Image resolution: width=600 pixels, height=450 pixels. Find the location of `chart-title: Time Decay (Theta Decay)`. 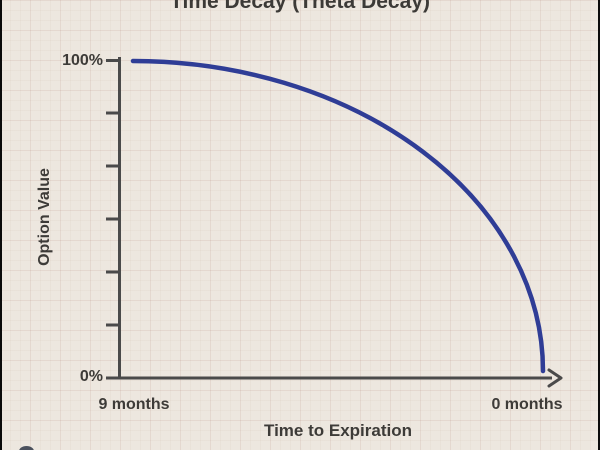

chart-title: Time Decay (Theta Decay) is located at coordinates (300, 6).